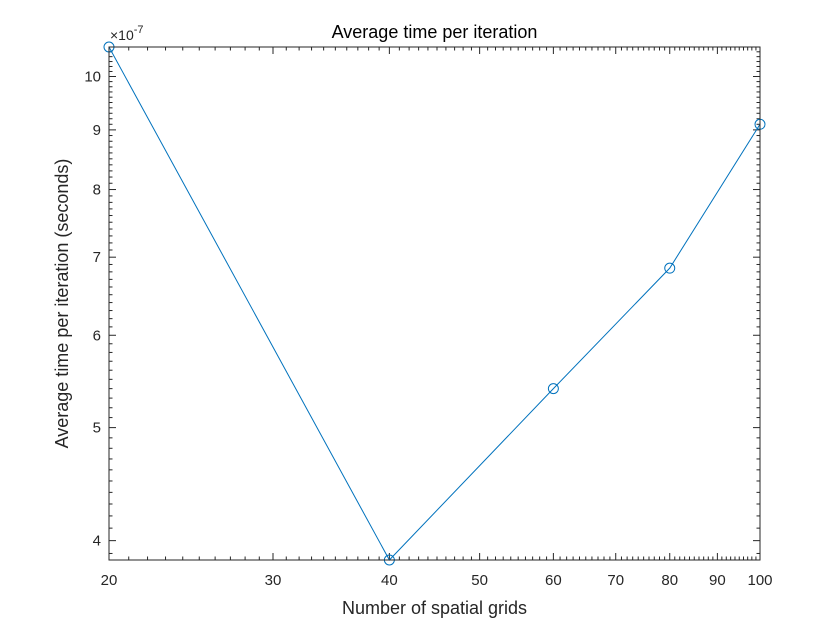  Describe the element at coordinates (97, 257) in the screenshot. I see `y-tick-label: 7` at that location.